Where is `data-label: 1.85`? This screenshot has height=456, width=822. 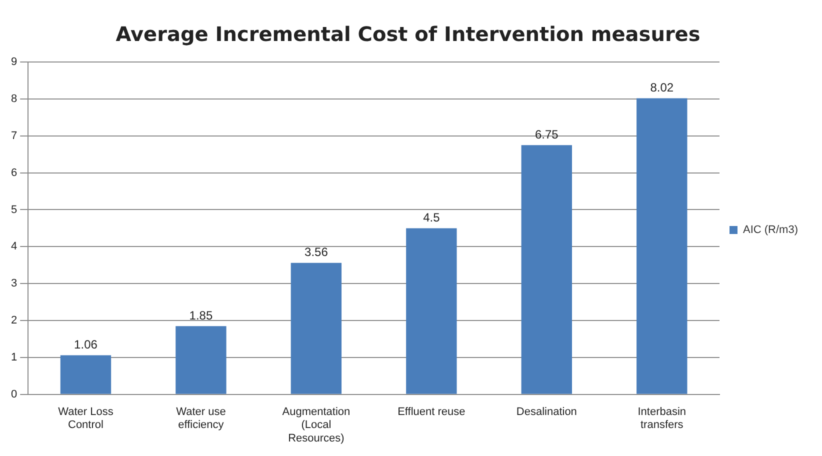 data-label: 1.85 is located at coordinates (201, 315).